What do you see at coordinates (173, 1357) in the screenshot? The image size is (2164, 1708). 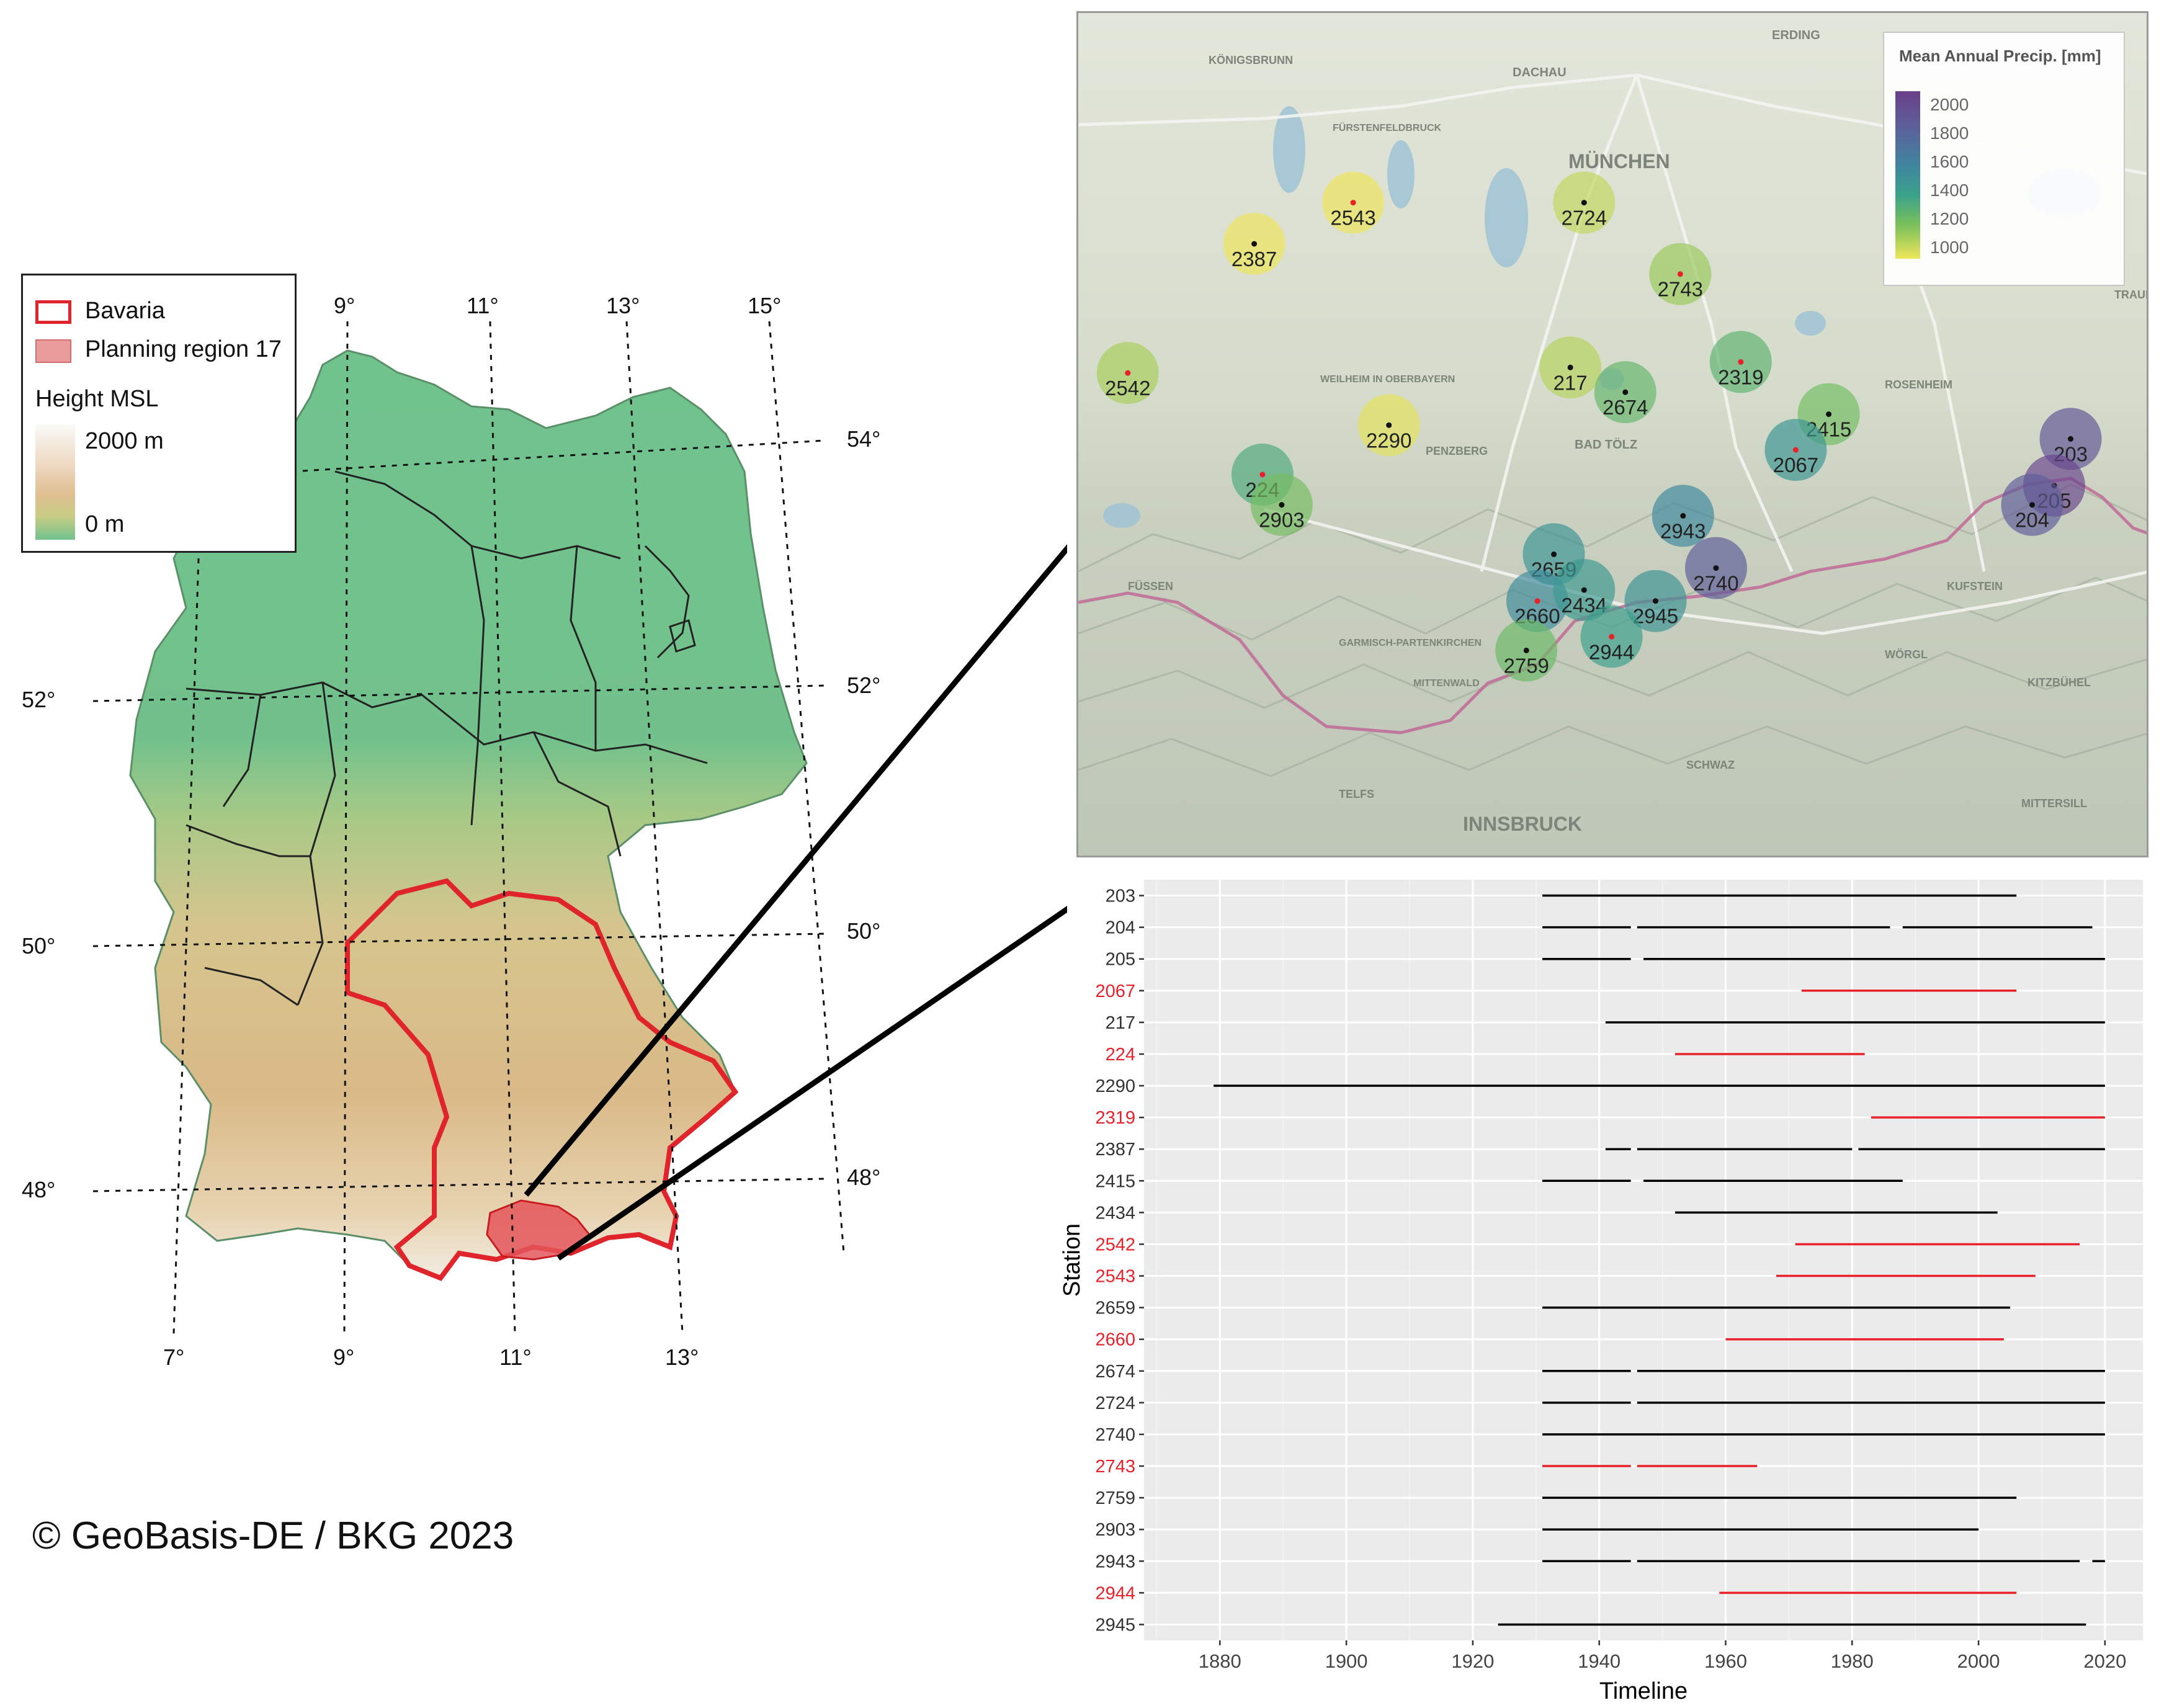 I see `graticule-bottom-label: 7°` at bounding box center [173, 1357].